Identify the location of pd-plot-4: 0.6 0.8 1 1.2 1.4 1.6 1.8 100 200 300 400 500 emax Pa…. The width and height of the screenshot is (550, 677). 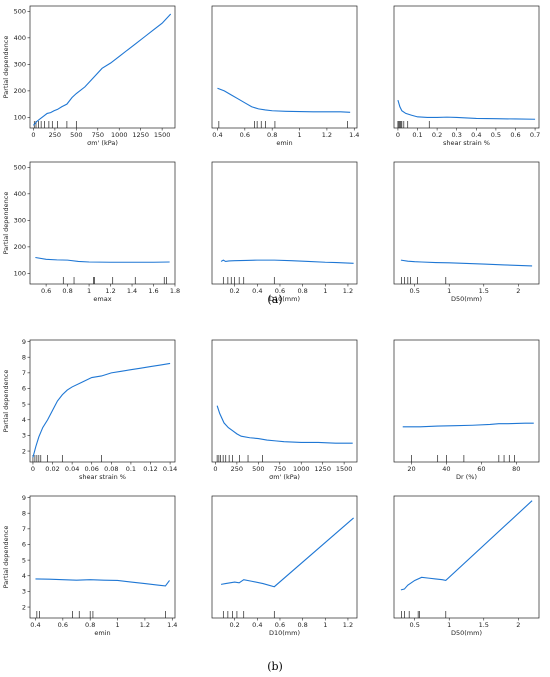
(91, 232).